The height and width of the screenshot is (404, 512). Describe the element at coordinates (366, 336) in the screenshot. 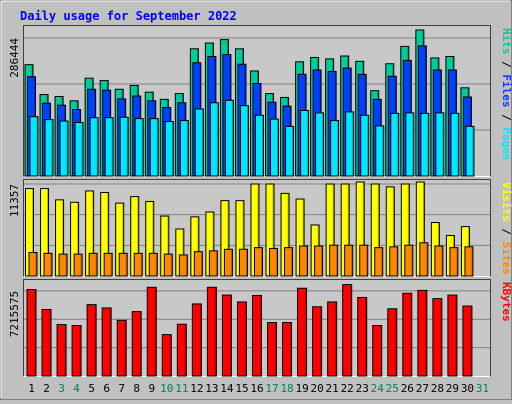

I see `bar-kbytes-day-23-shade` at that location.